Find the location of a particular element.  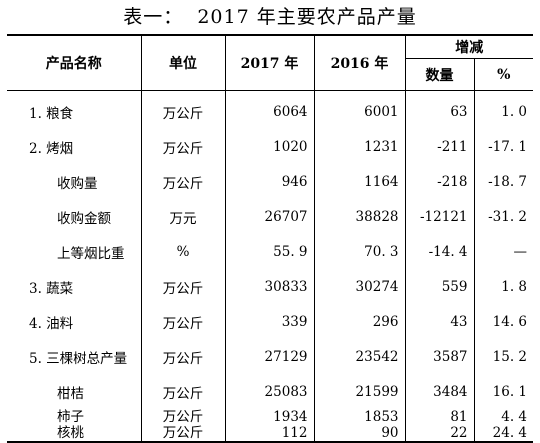

row-product-name: 3. 蔬菜 is located at coordinates (74, 286).